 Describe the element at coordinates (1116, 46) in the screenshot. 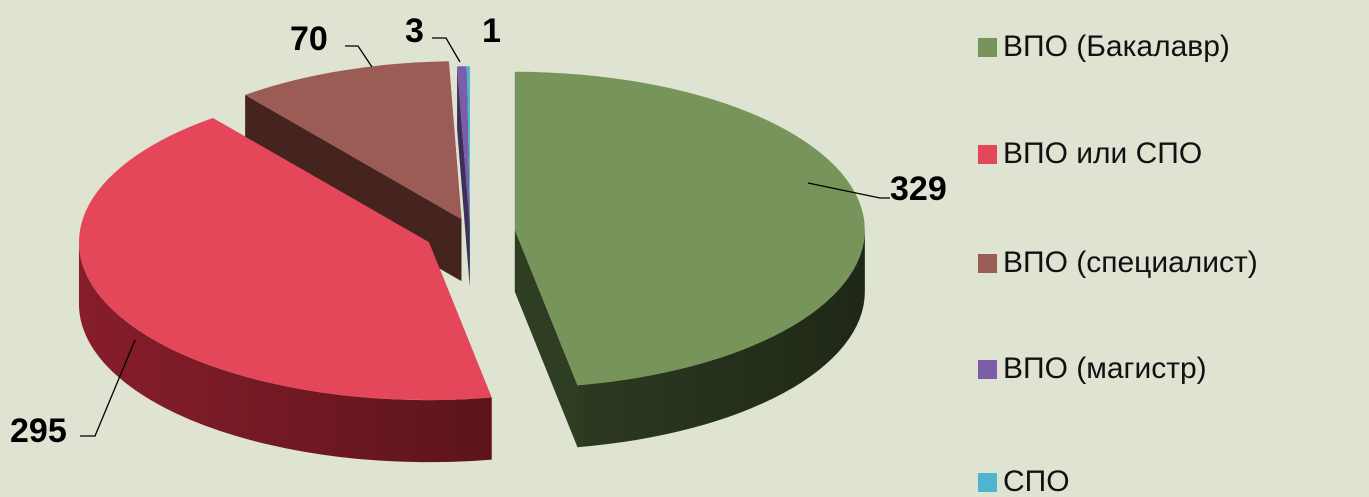

I see `legend-label: ВПО (Бакалавр)` at that location.